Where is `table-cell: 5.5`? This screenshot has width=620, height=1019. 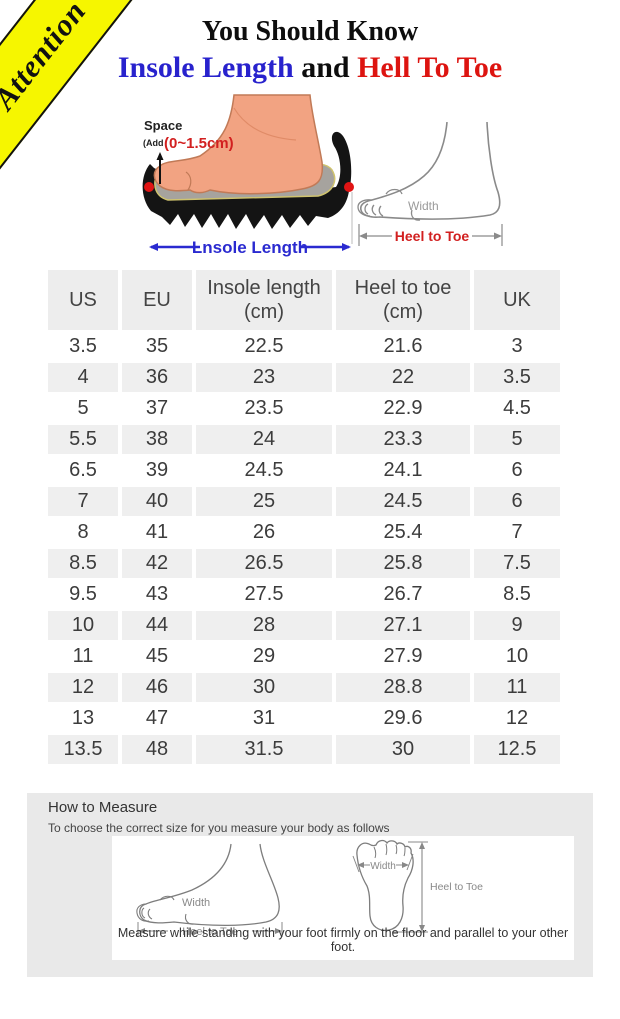
table-cell: 5.5 is located at coordinates (83, 439).